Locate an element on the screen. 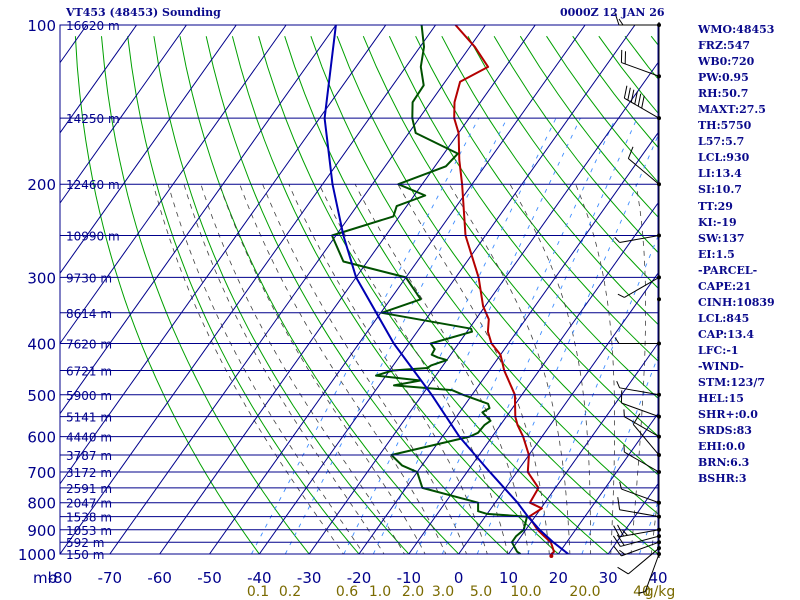 The width and height of the screenshot is (800, 600). temperature-profile is located at coordinates (504, 289).